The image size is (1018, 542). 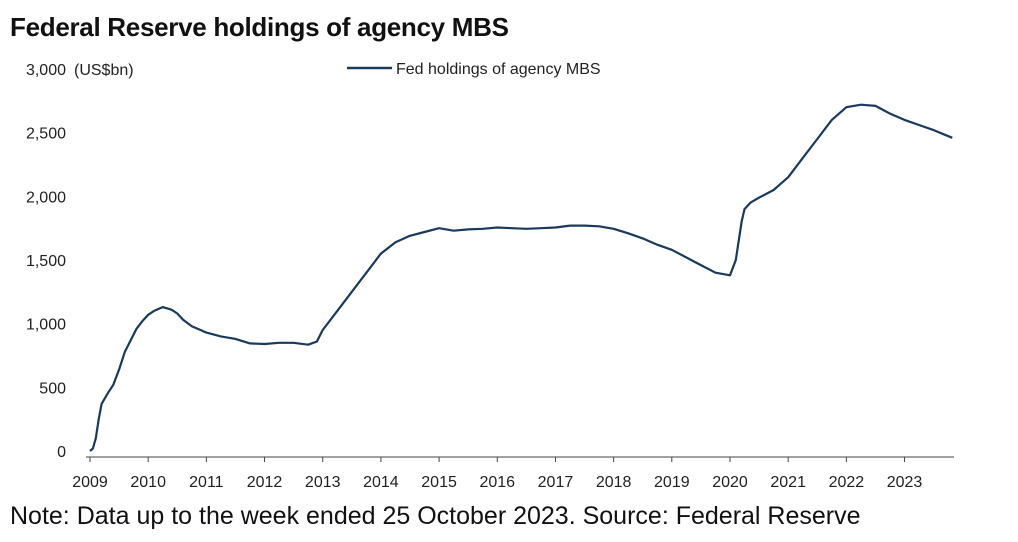 What do you see at coordinates (206, 482) in the screenshot?
I see `x-tick-label: 2011` at bounding box center [206, 482].